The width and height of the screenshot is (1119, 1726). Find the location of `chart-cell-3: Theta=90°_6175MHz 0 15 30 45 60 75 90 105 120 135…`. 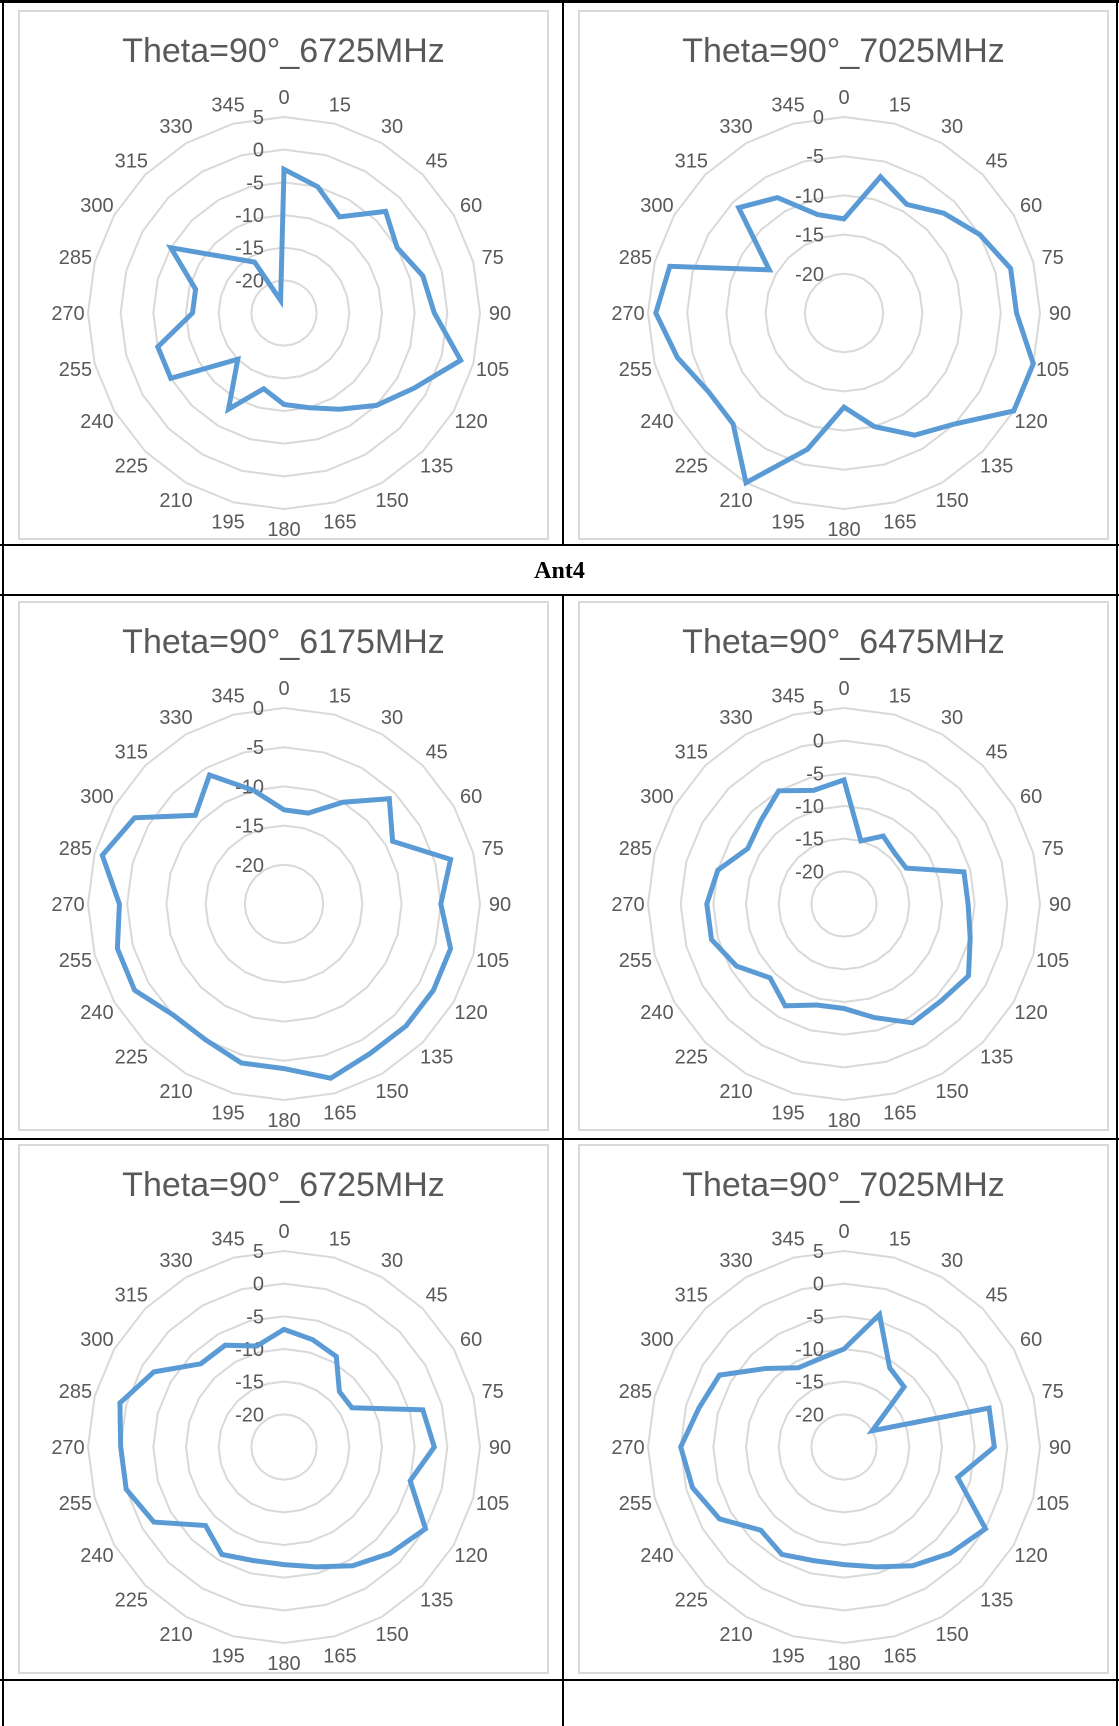

chart-cell-3: Theta=90°_6175MHz 0 15 30 45 60 75 90 105 120 135… is located at coordinates (283, 866).